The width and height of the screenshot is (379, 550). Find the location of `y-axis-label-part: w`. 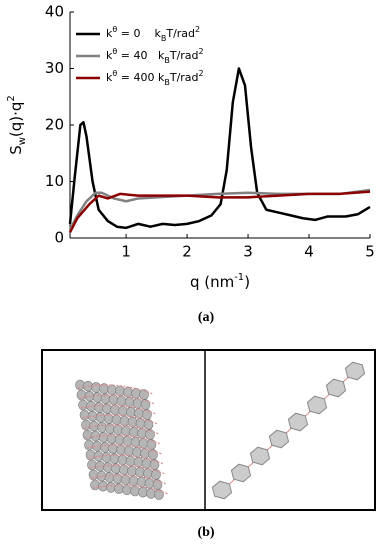

y-axis-label-part: w is located at coordinates (22, 141).